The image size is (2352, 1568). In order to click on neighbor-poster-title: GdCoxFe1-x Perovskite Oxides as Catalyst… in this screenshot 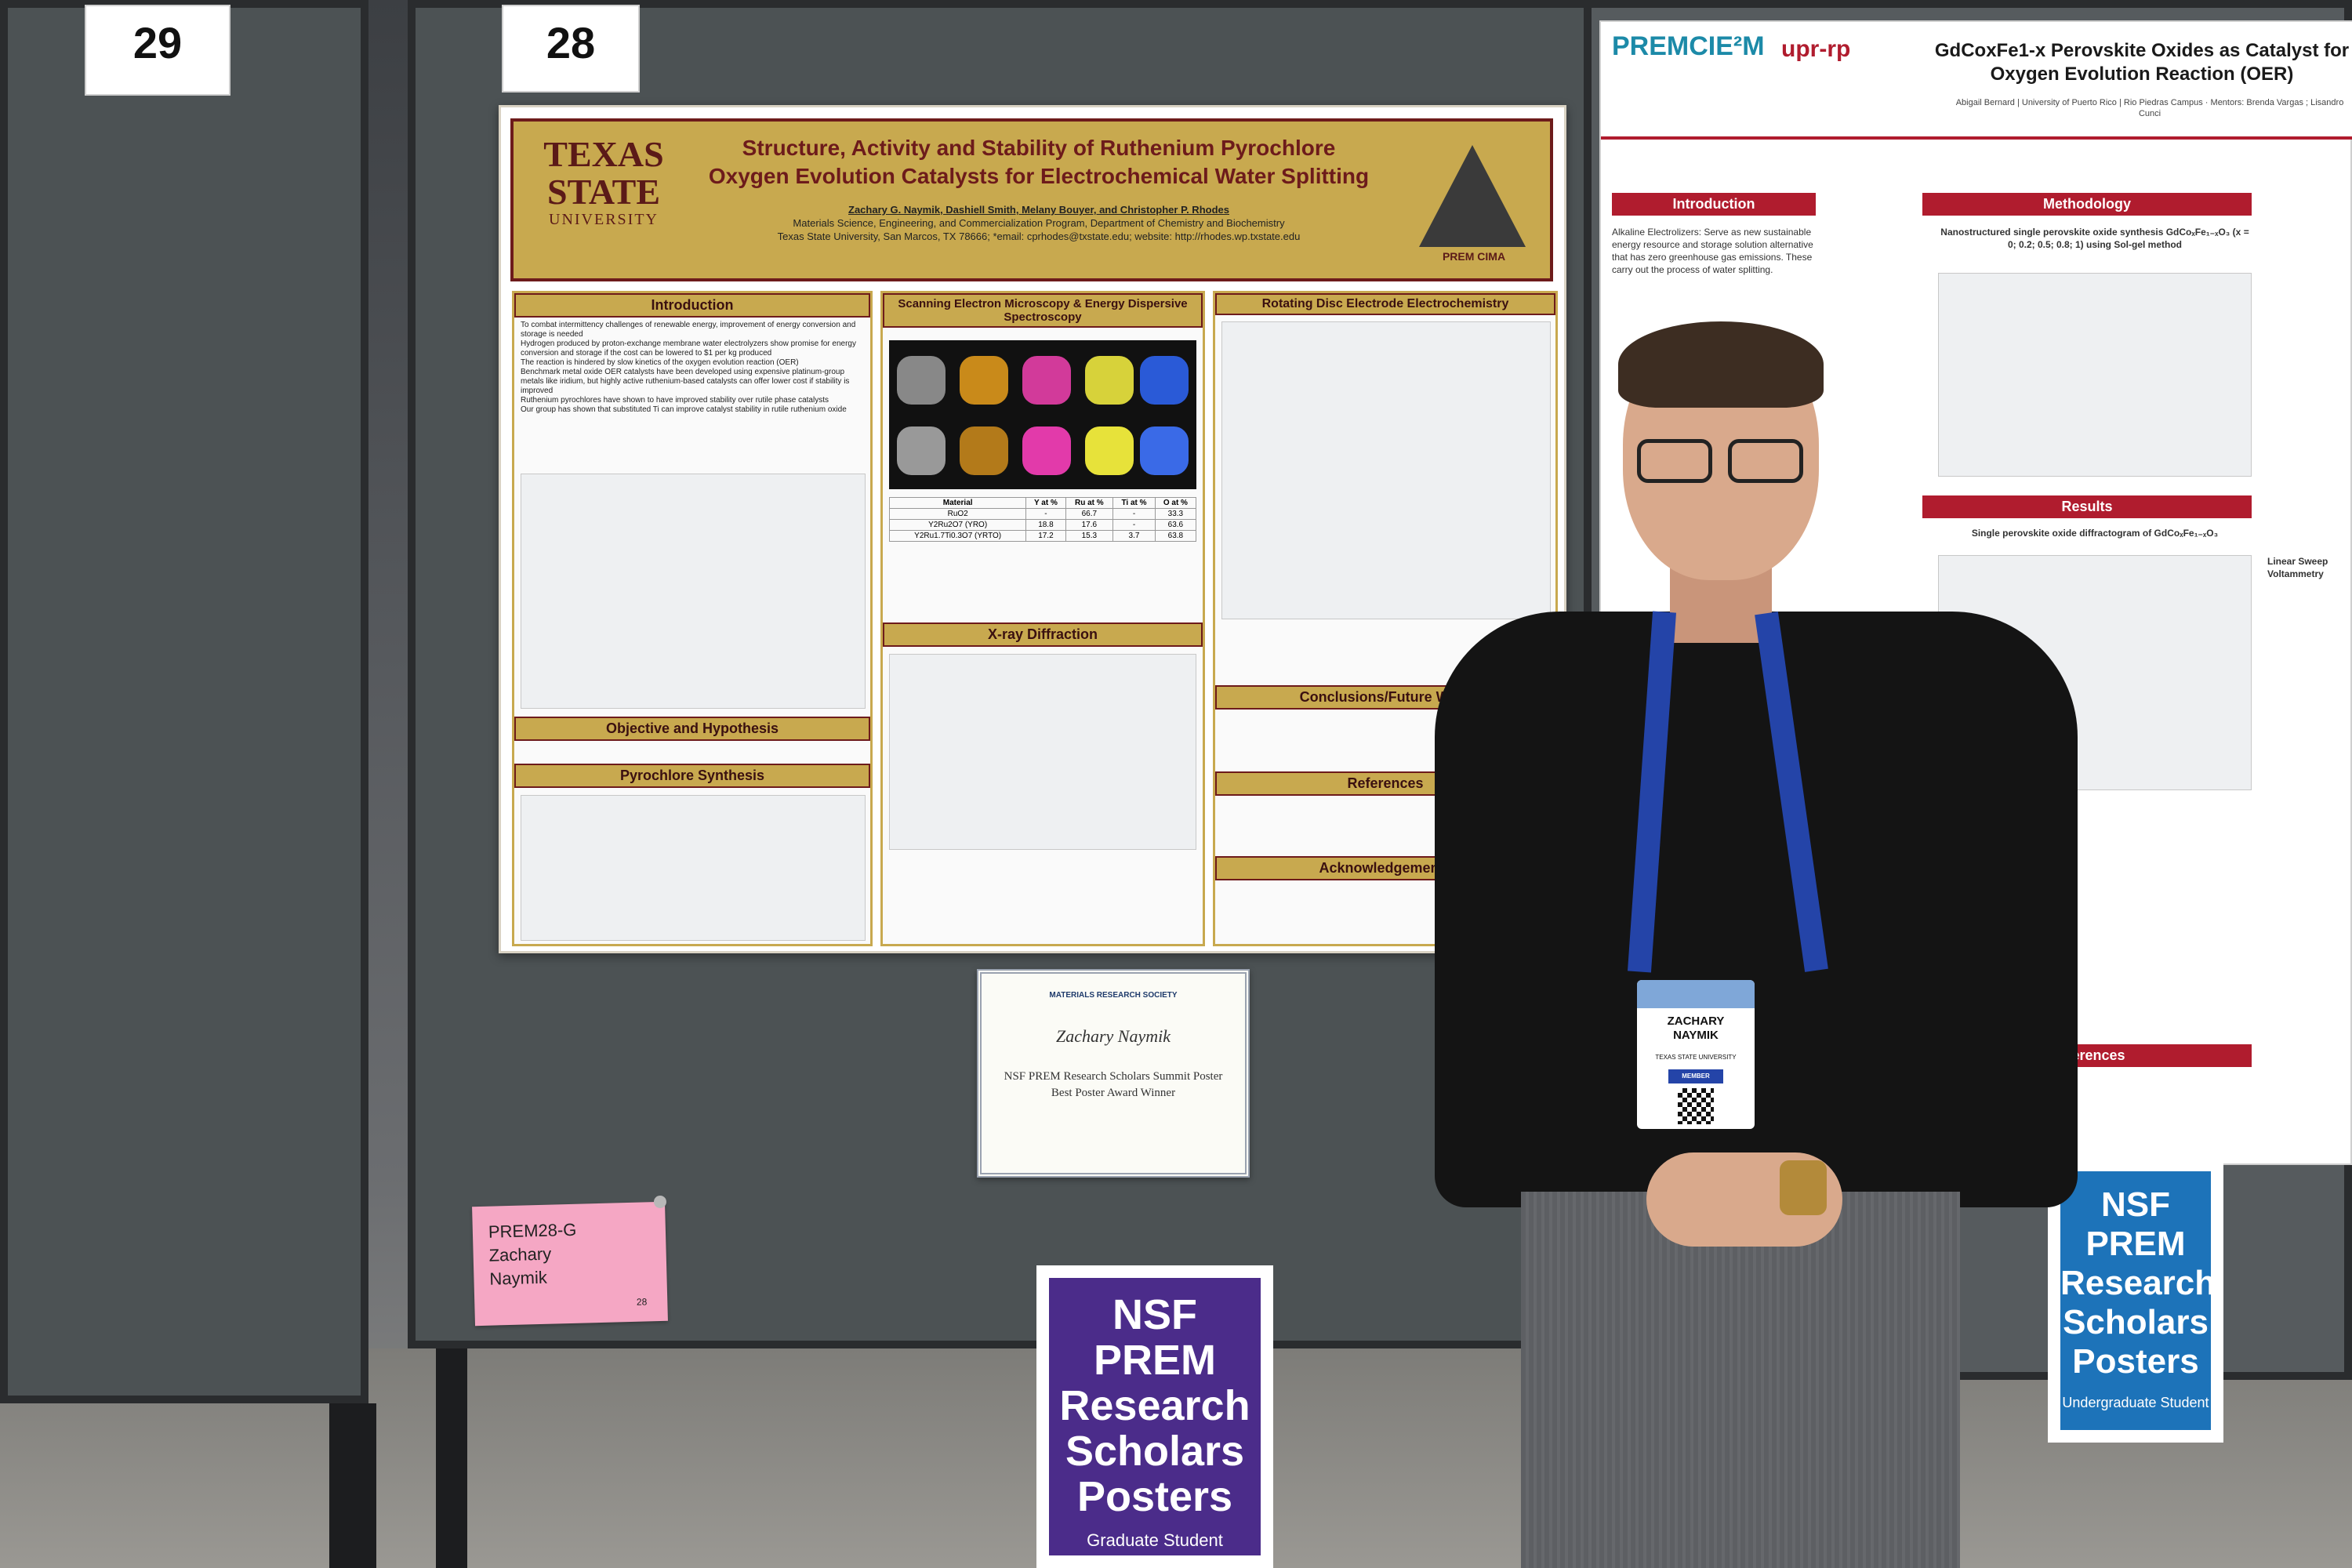, I will do `click(2142, 62)`.